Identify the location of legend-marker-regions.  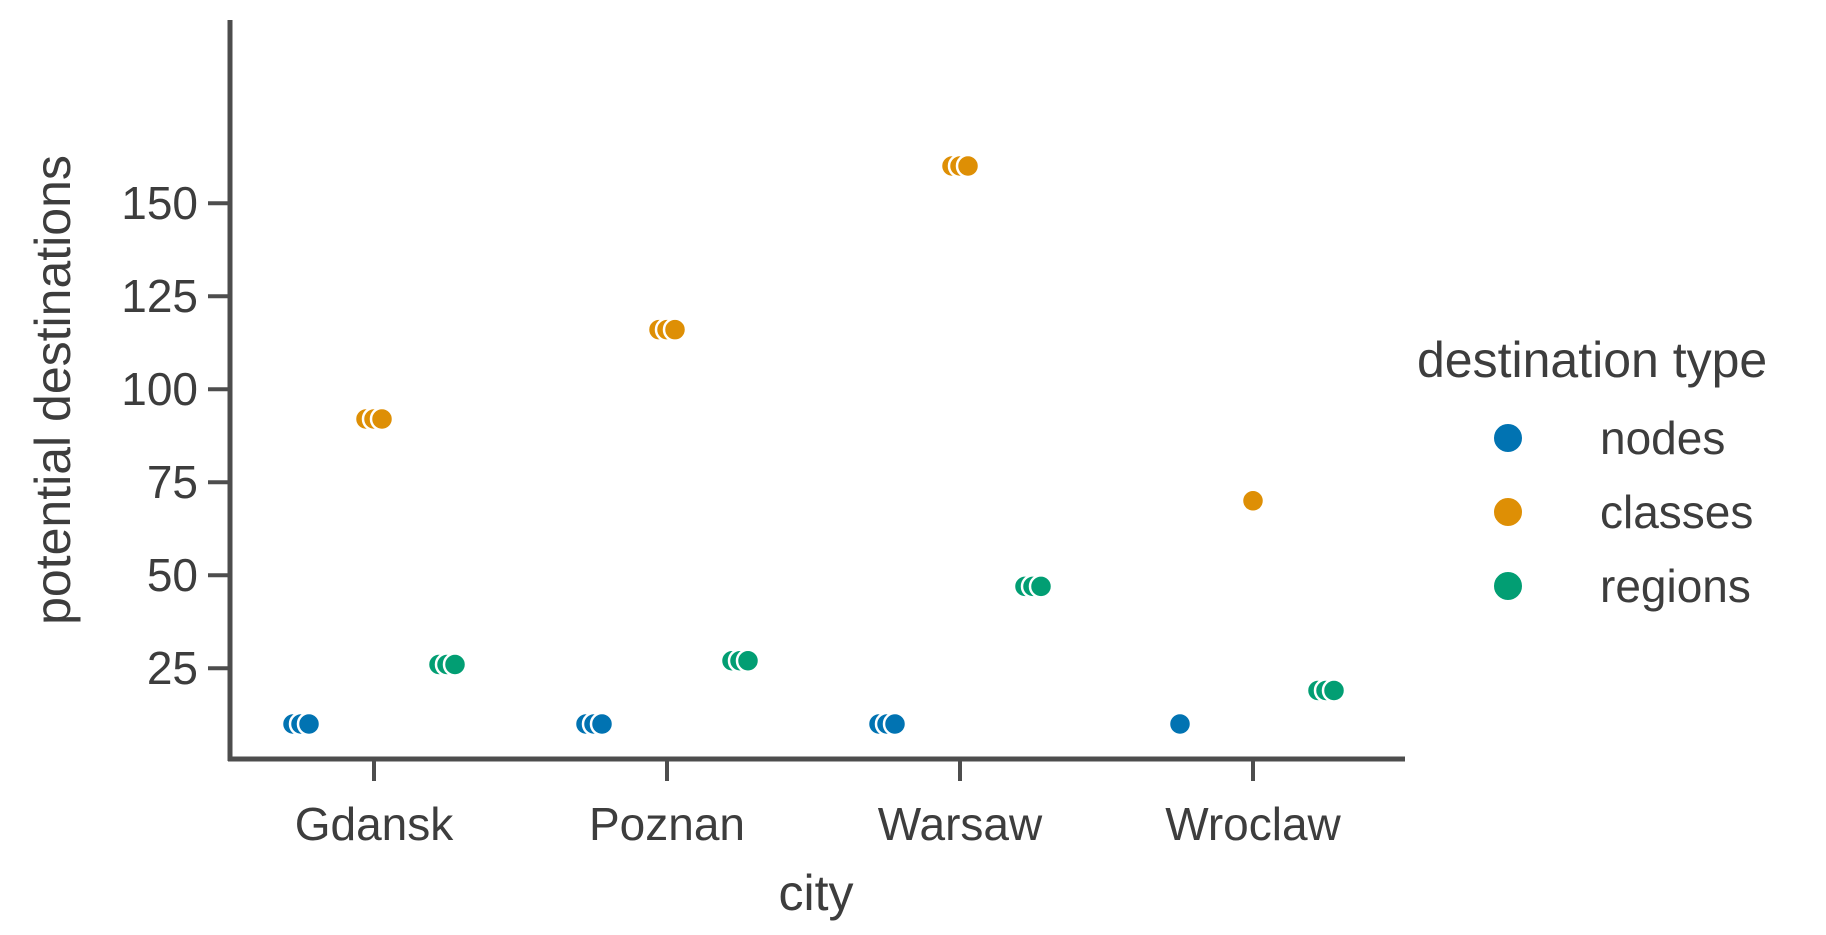
(1508, 586).